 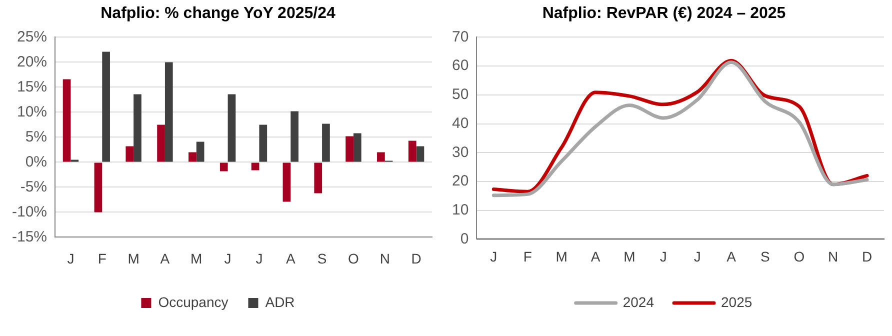 I want to click on y-tick-label: 10, so click(x=460, y=209).